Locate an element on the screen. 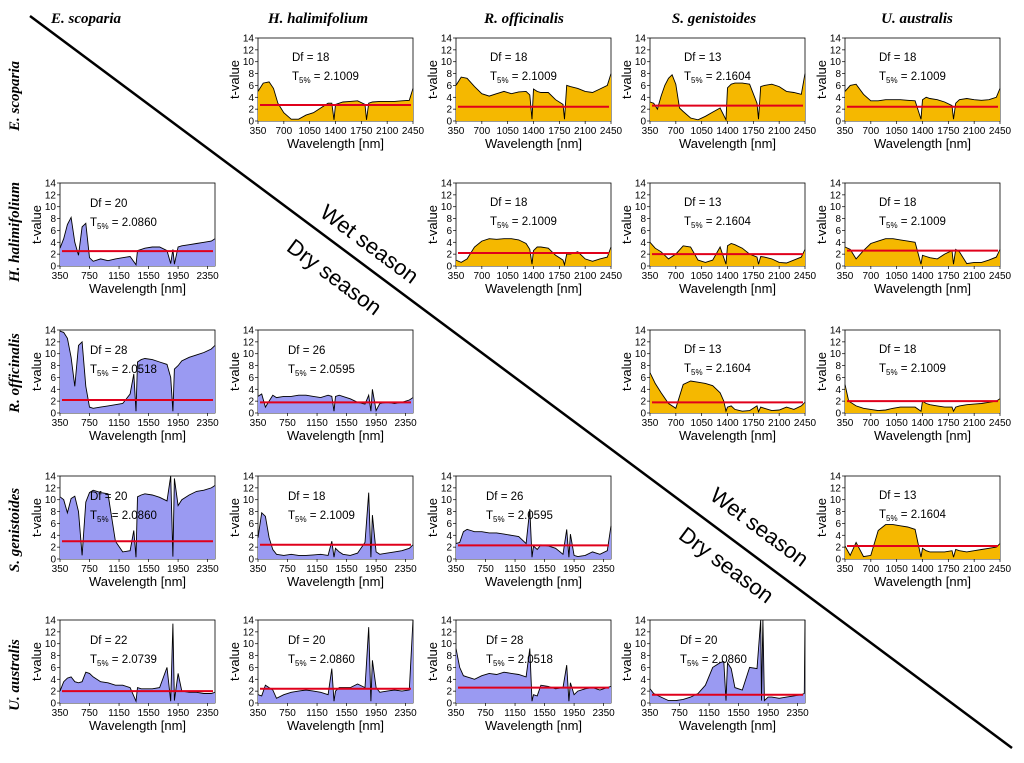 This screenshot has width=1024, height=763. area-fill-r3c0 is located at coordinates (137, 517).